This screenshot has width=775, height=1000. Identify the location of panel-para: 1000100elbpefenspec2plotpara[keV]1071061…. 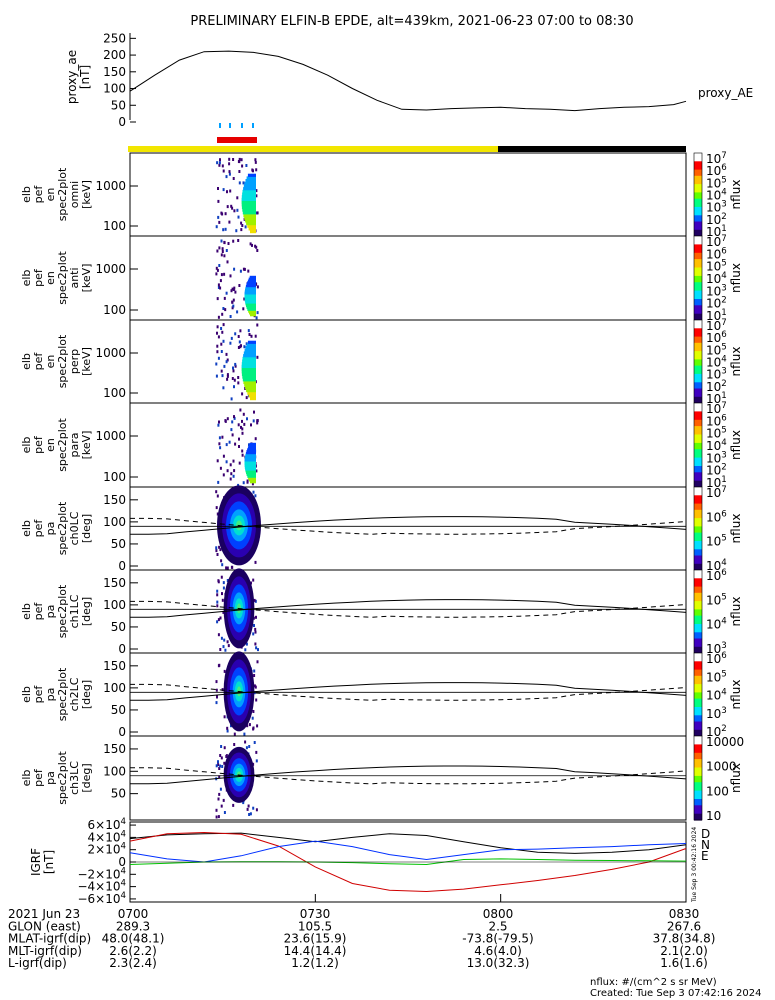
(381, 445).